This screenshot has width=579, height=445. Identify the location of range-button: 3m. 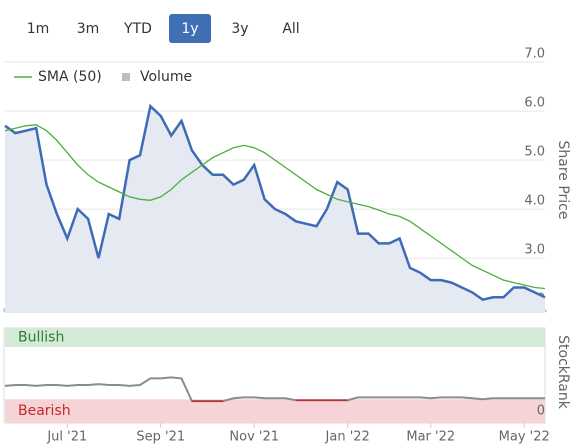
(88, 29).